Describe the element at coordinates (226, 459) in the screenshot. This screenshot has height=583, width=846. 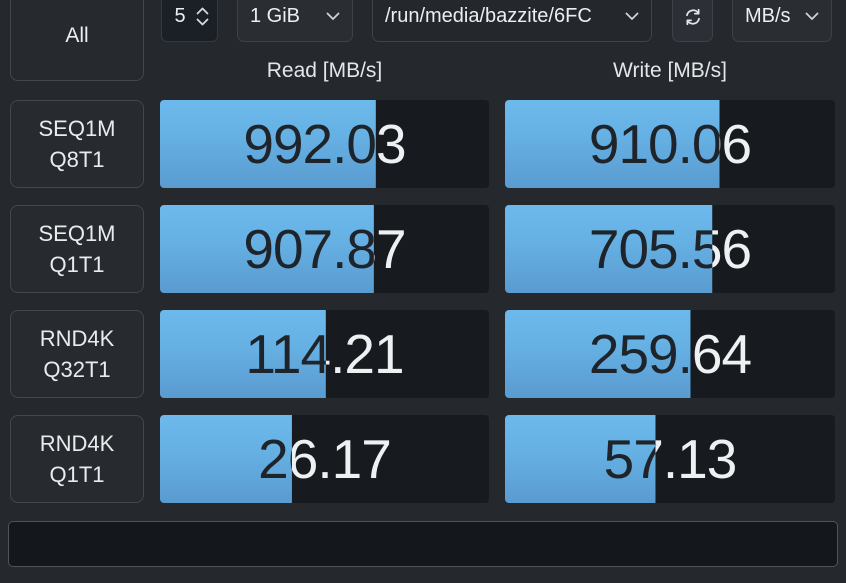
I see `bar-fill: 26.17` at that location.